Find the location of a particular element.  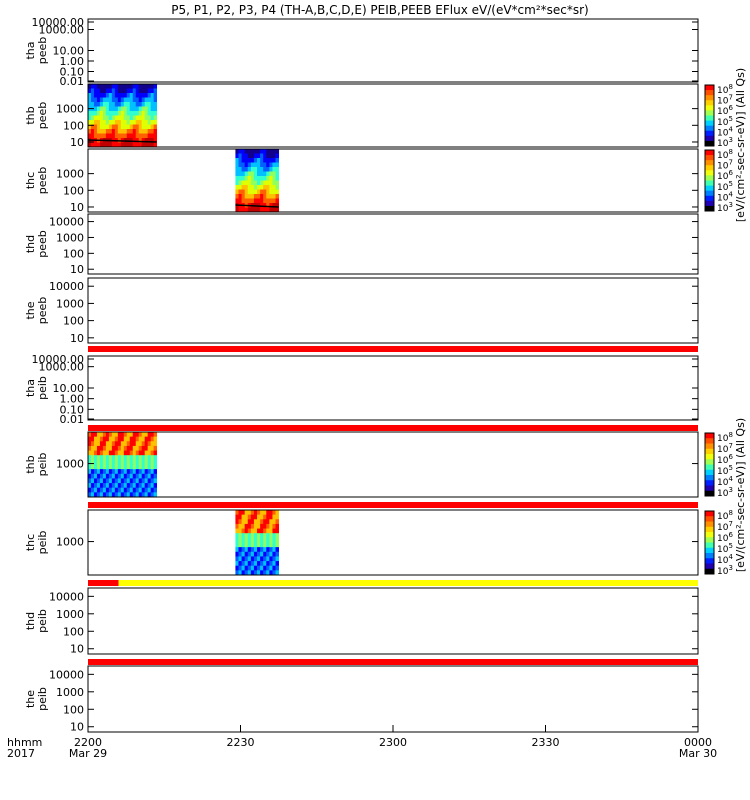

spectrogram-block is located at coordinates (123, 465).